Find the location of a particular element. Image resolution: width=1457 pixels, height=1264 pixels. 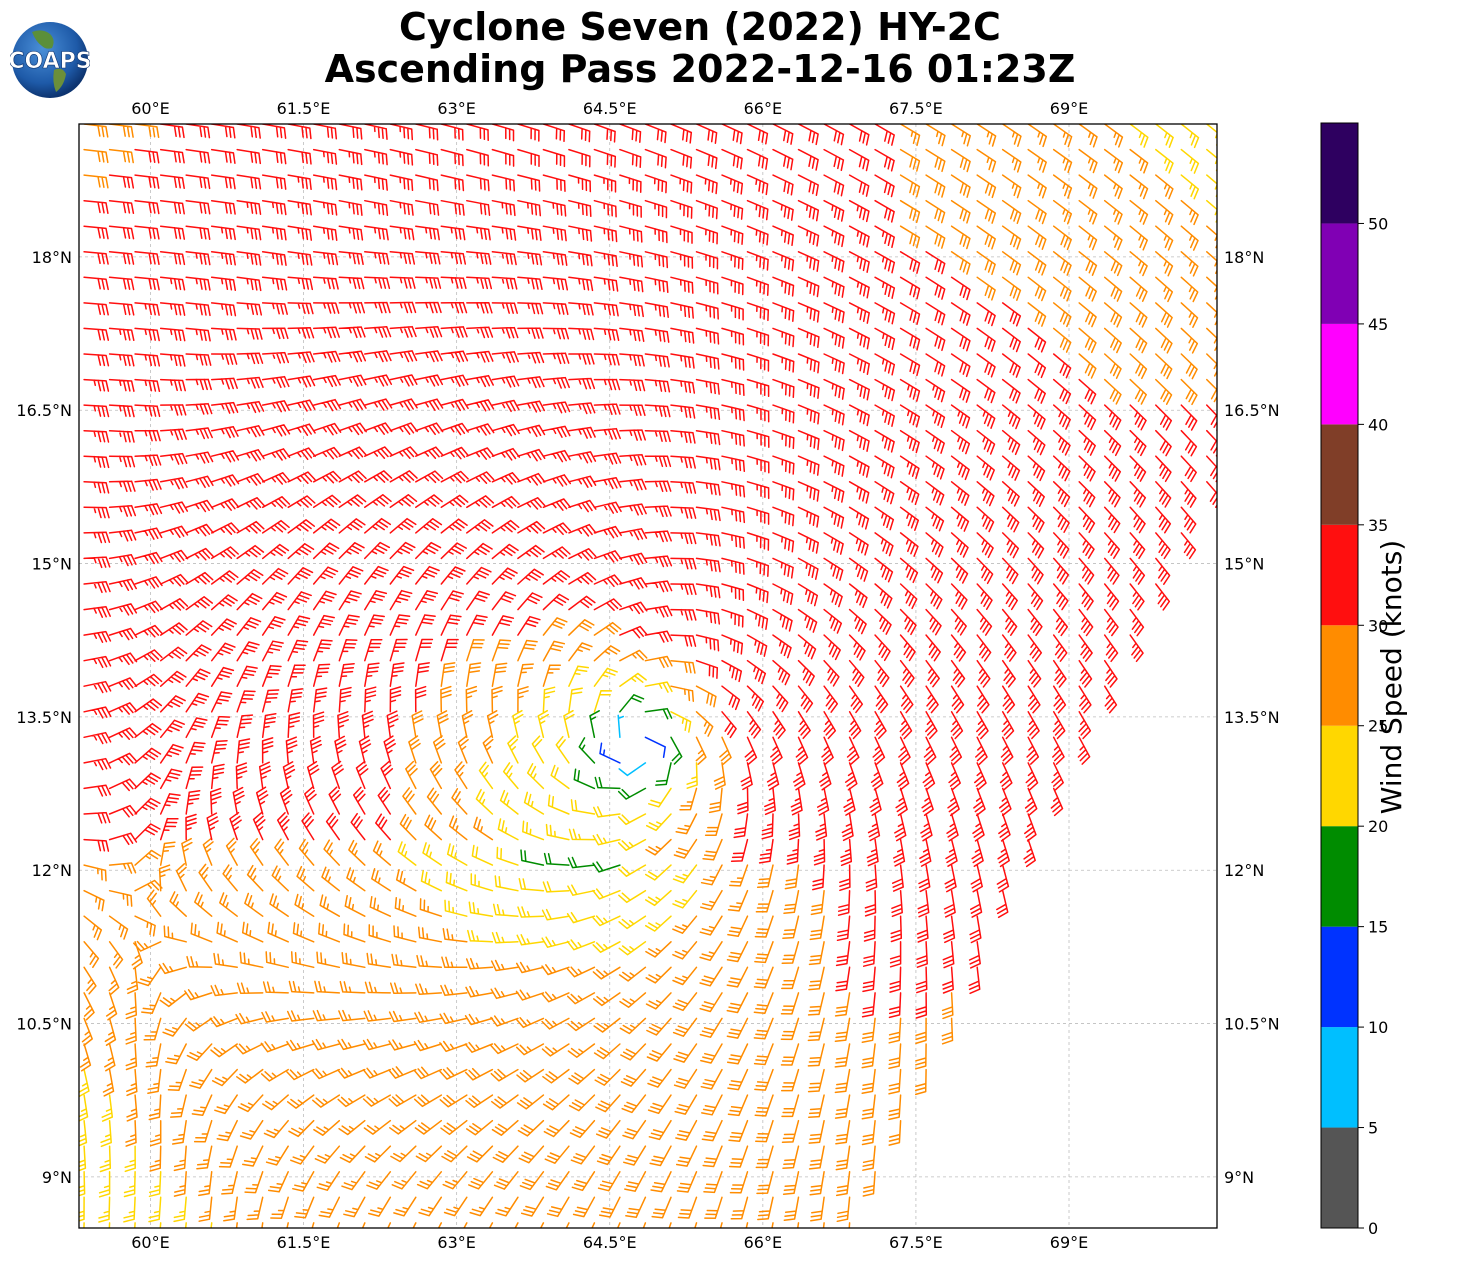

lat-tick-label-left: 18°N is located at coordinates (52, 257).